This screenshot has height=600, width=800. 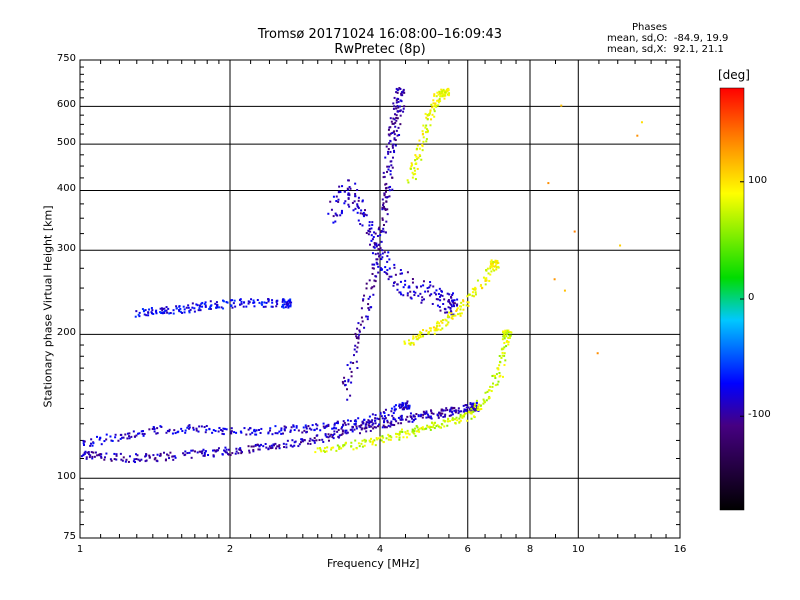 What do you see at coordinates (758, 180) in the screenshot?
I see `colorbar-tick-label: 100` at bounding box center [758, 180].